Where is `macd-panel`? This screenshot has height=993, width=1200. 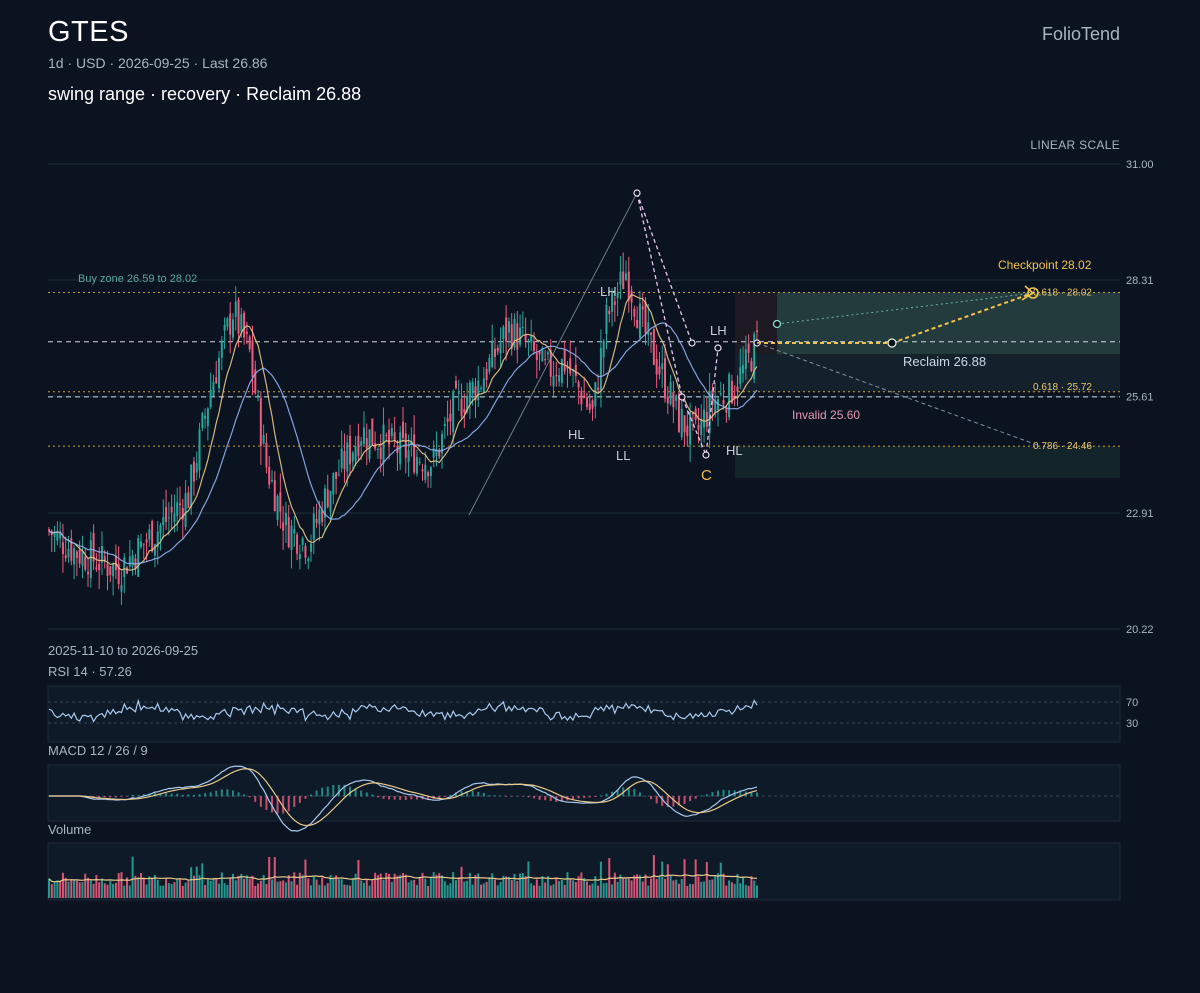 macd-panel is located at coordinates (584, 793).